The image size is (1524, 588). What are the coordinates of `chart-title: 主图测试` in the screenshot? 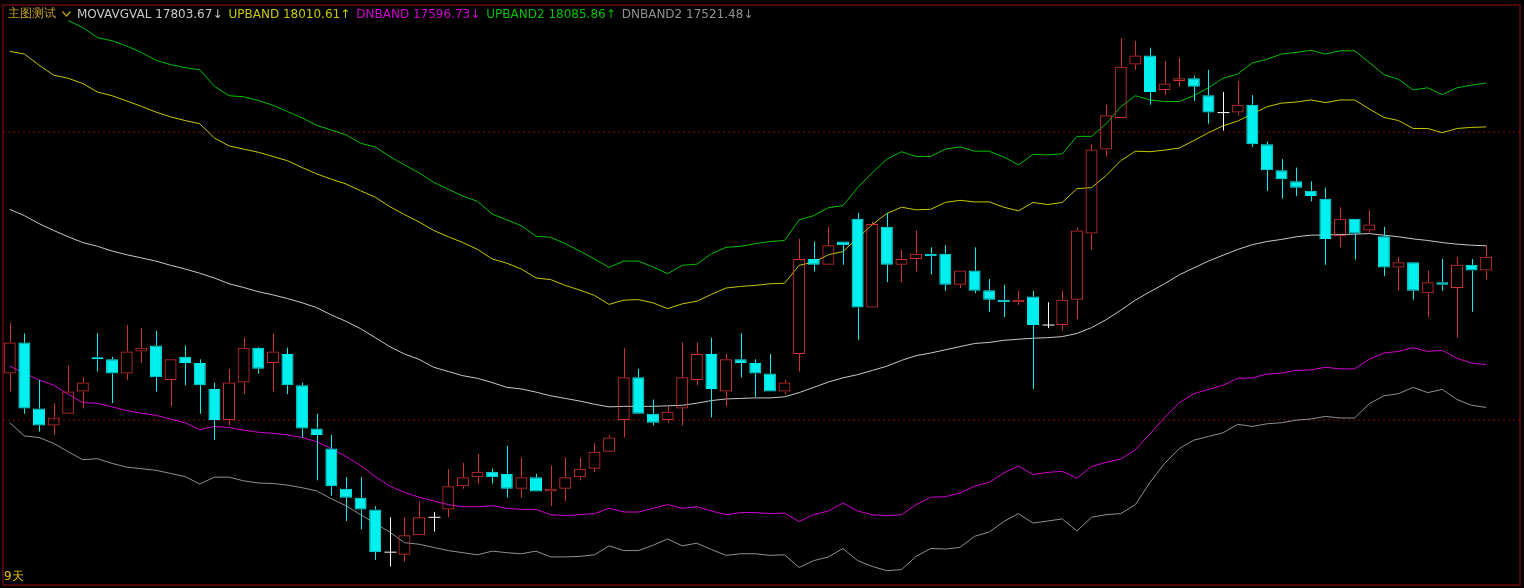 It's located at (32, 13).